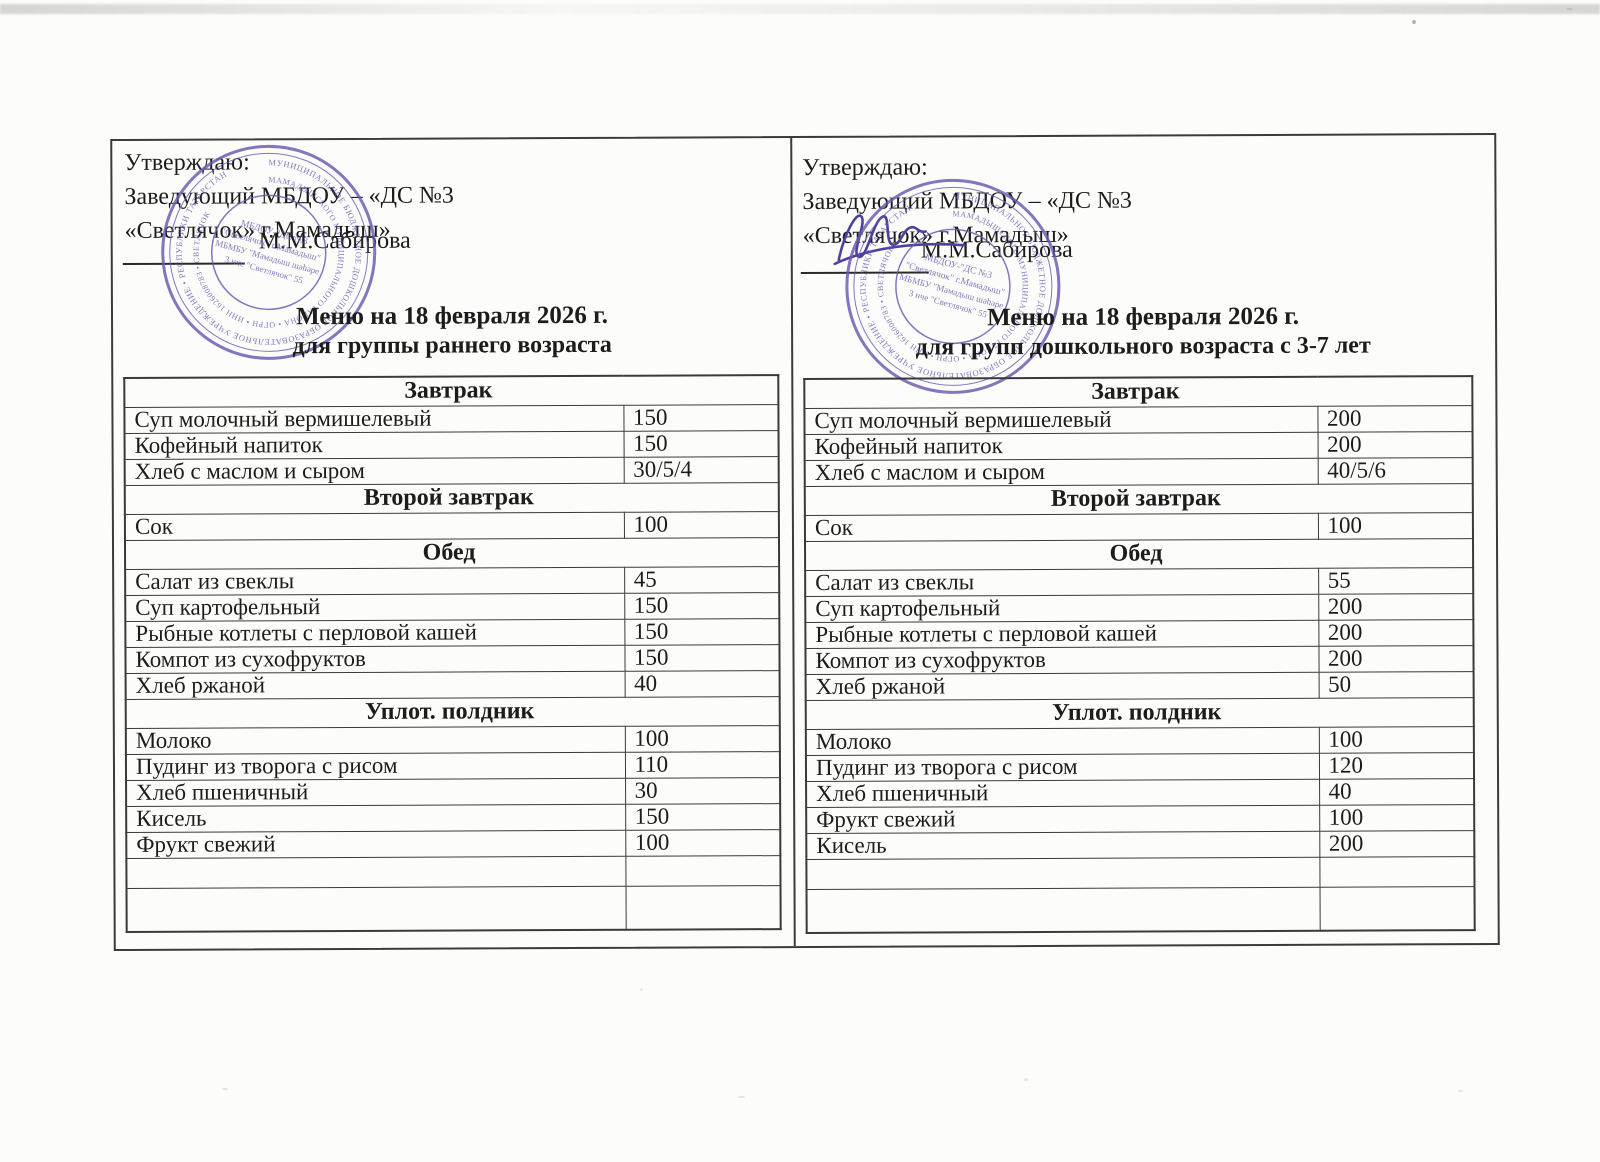  I want to click on dish-row: Хлеб ржаной 40, so click(452, 684).